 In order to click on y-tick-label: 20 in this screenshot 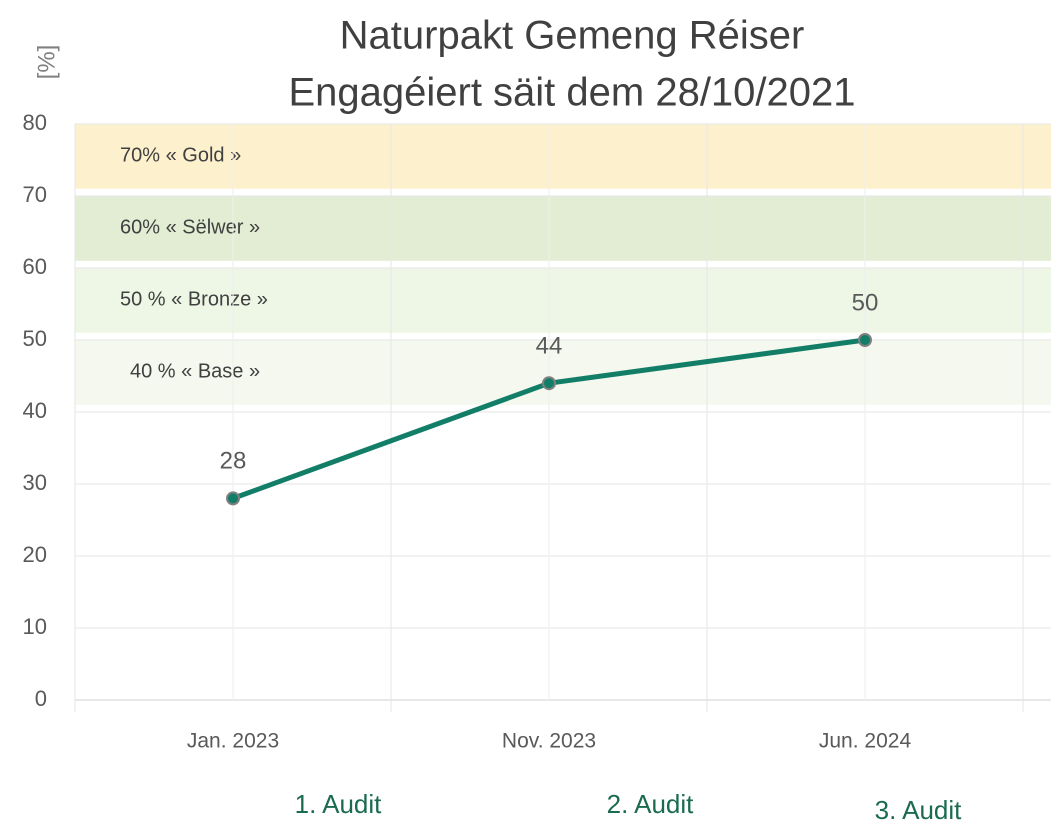, I will do `click(35, 554)`.